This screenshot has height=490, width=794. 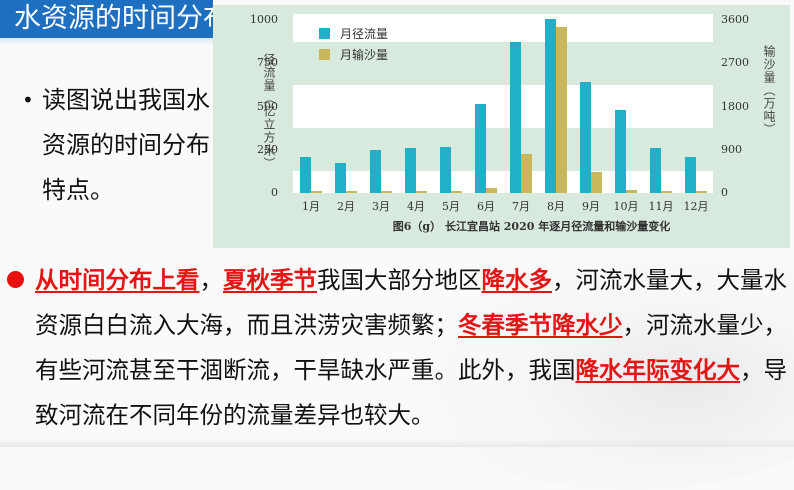 I want to click on bullet-dot-icon, so click(x=15, y=279).